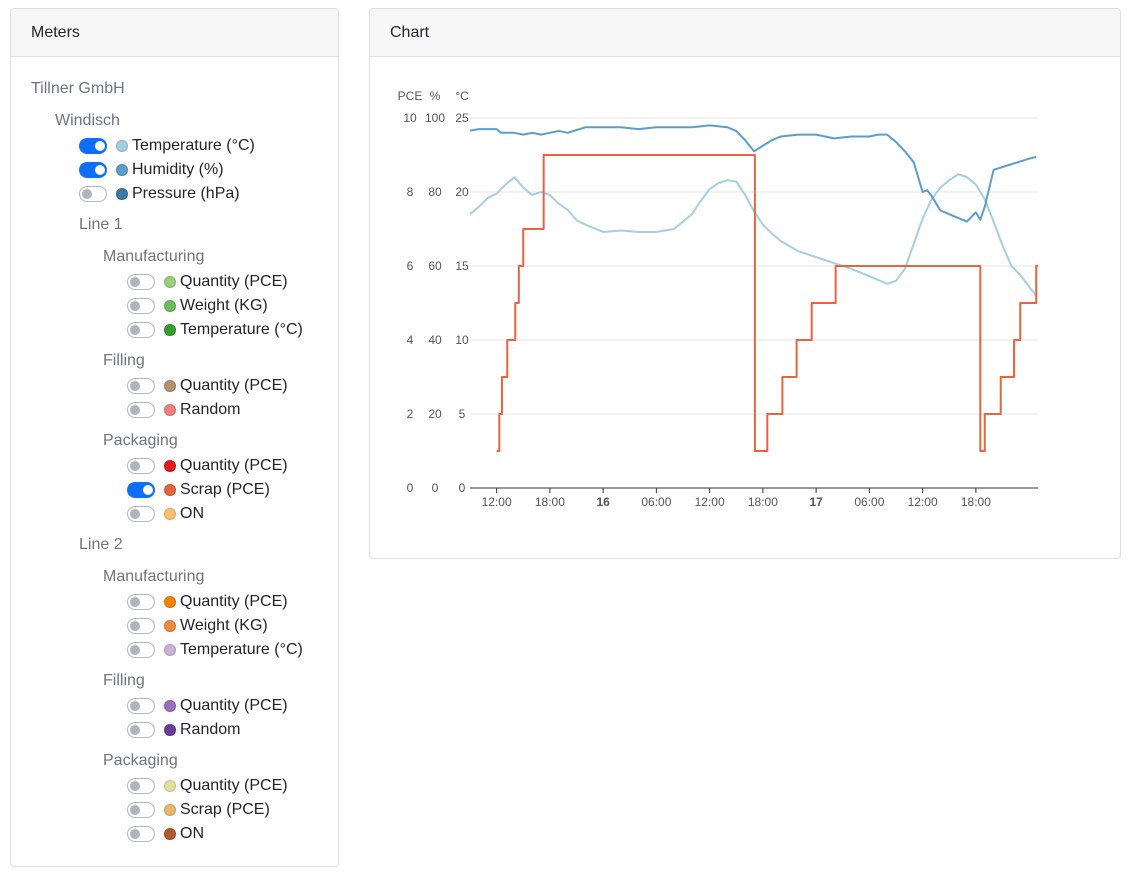 The width and height of the screenshot is (1128, 879). I want to click on line1-manufacturing-meter-1-toggle, so click(141, 306).